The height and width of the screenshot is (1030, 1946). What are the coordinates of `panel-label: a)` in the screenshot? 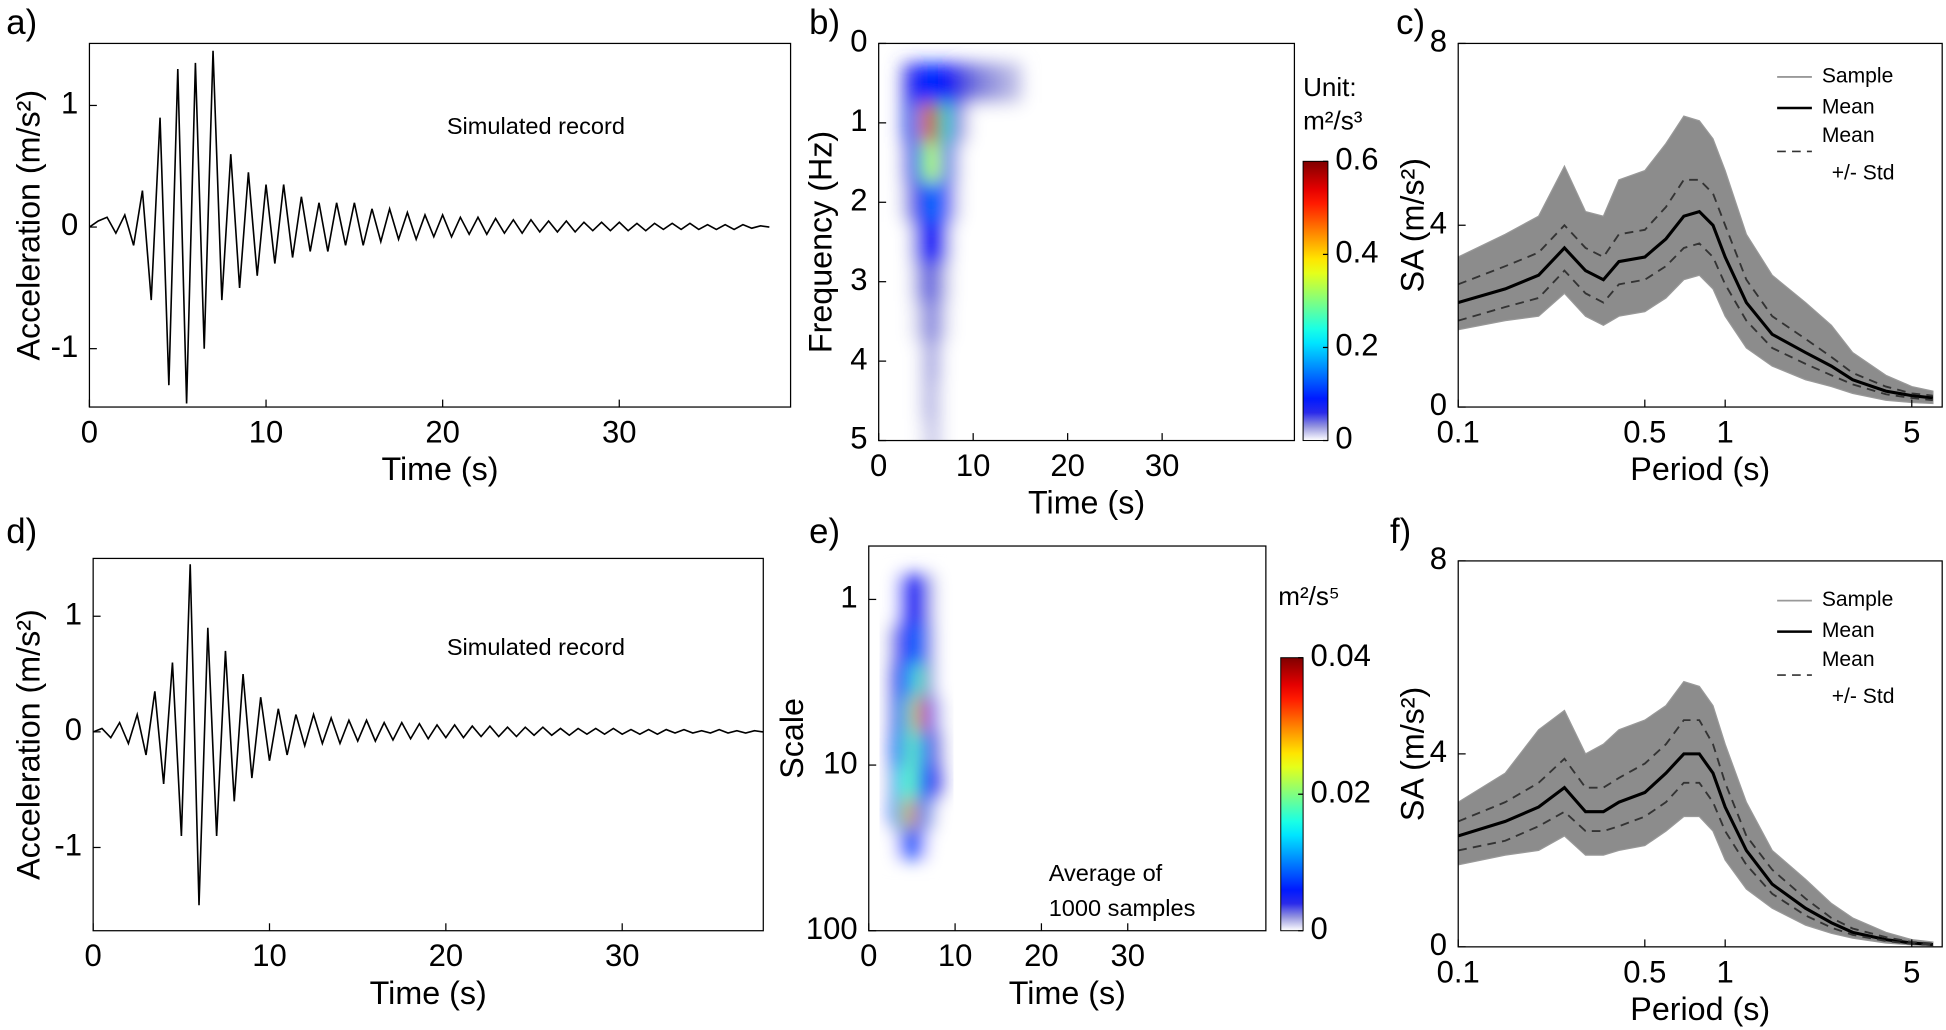 It's located at (21, 23).